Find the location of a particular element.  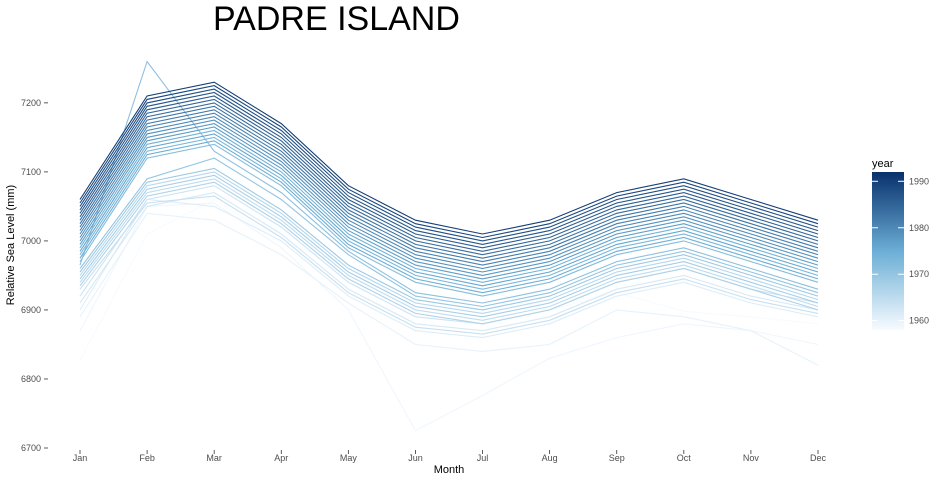

y-tick-label: 6800 is located at coordinates (31, 379).